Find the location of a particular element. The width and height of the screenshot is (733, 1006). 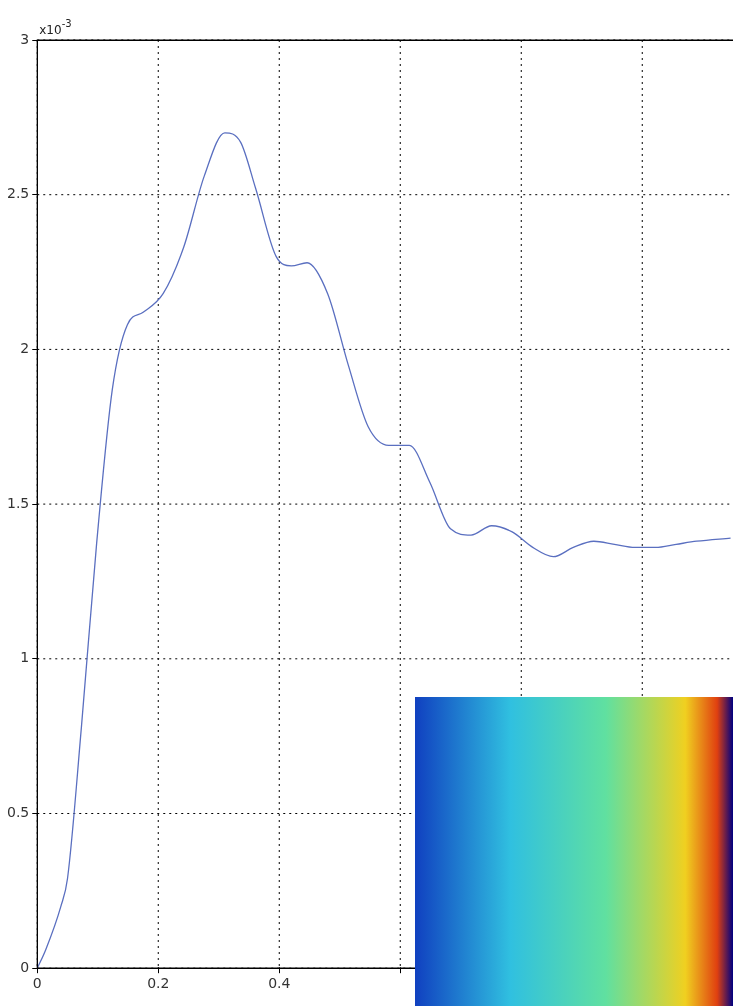

y-tick-label: 3 is located at coordinates (25, 38).